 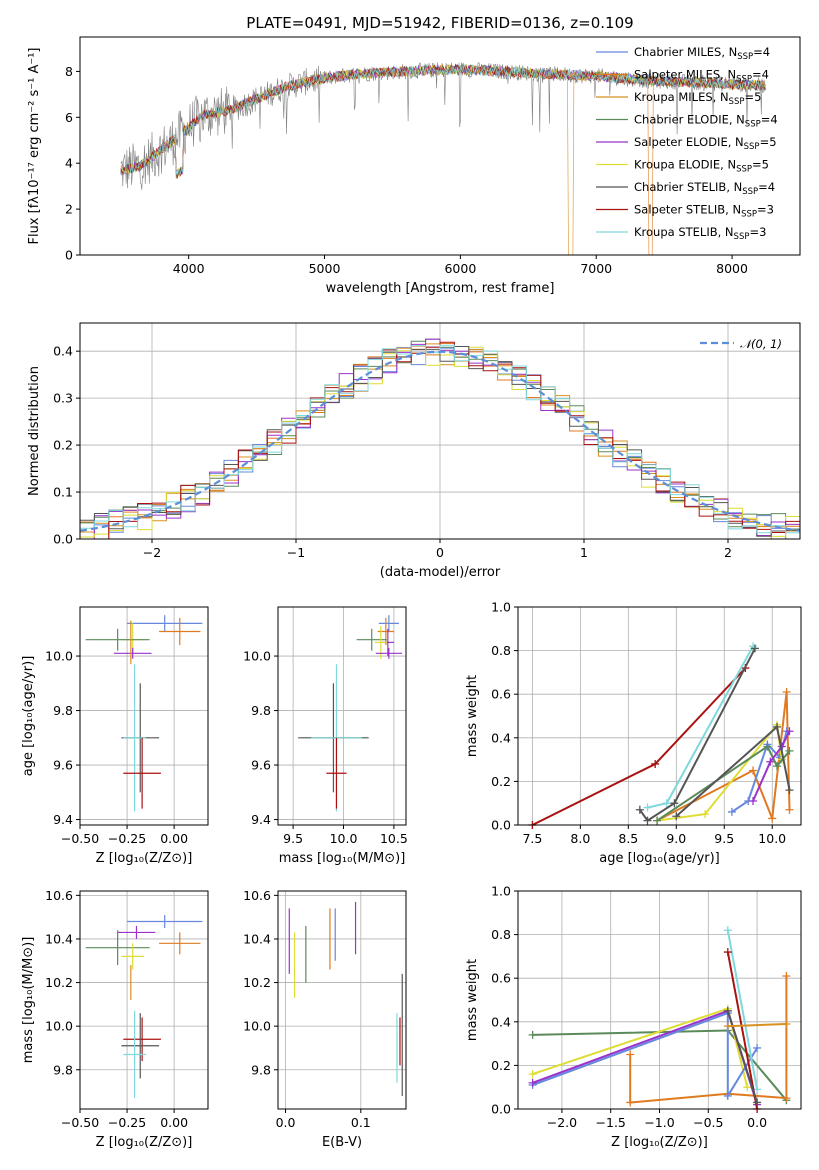 What do you see at coordinates (700, 233) in the screenshot?
I see `legend-label: Kroupa STELIB, NSSP=3` at bounding box center [700, 233].